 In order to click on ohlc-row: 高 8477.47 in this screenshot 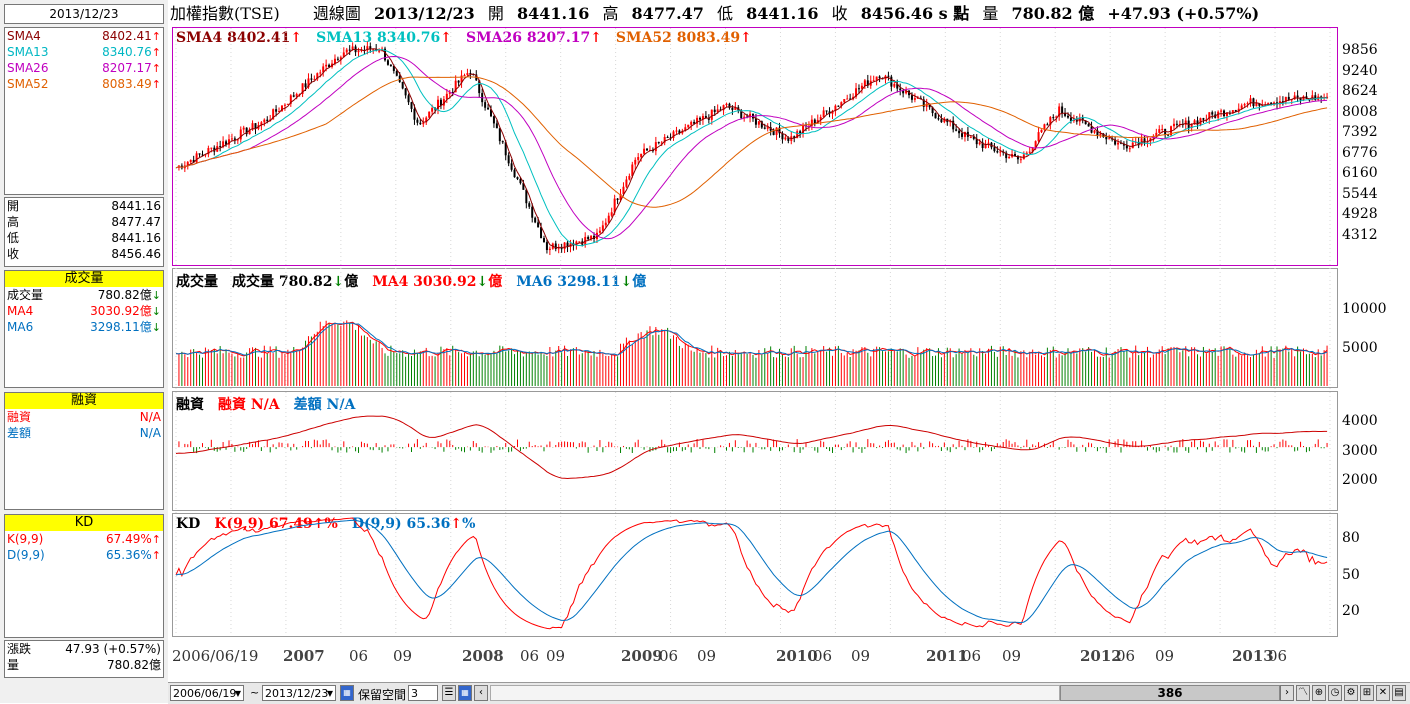, I will do `click(84, 222)`.